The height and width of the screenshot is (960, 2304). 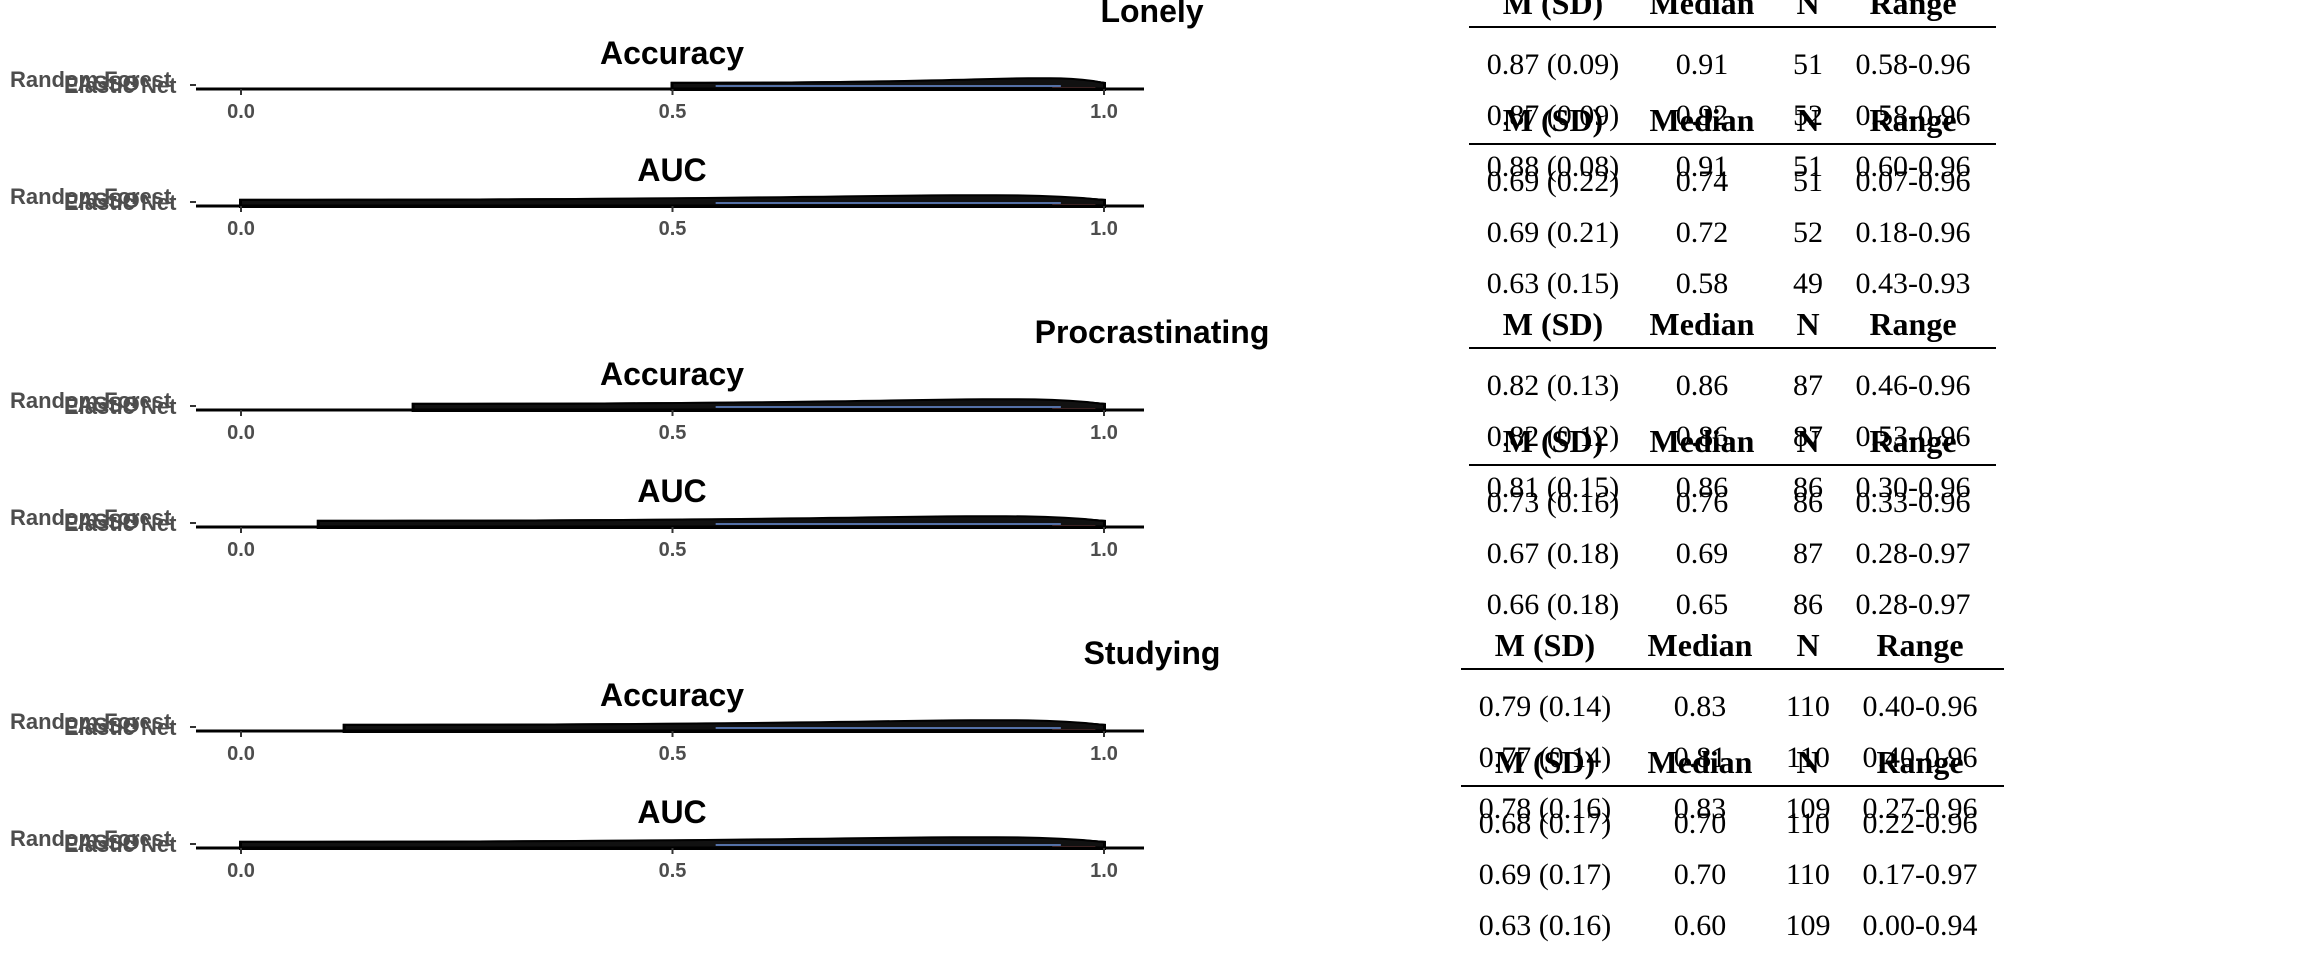 What do you see at coordinates (1920, 706) in the screenshot?
I see `table-cell: 0.40-0.96` at bounding box center [1920, 706].